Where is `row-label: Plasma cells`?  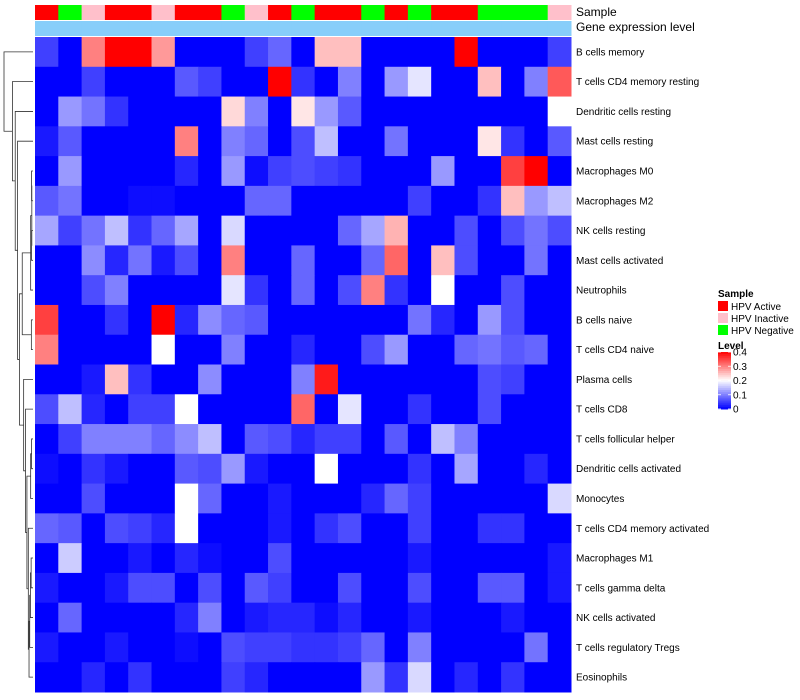
row-label: Plasma cells is located at coordinates (604, 380).